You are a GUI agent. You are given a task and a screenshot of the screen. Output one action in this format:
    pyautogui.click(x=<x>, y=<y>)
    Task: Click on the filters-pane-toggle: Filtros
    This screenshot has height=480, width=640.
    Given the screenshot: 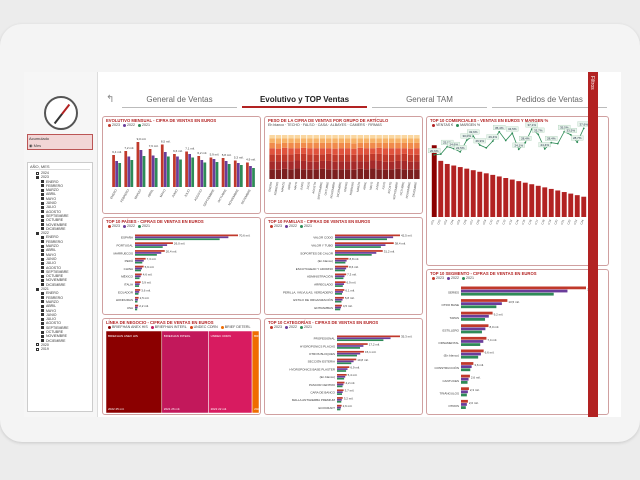 What is the action you would take?
    pyautogui.click(x=593, y=244)
    